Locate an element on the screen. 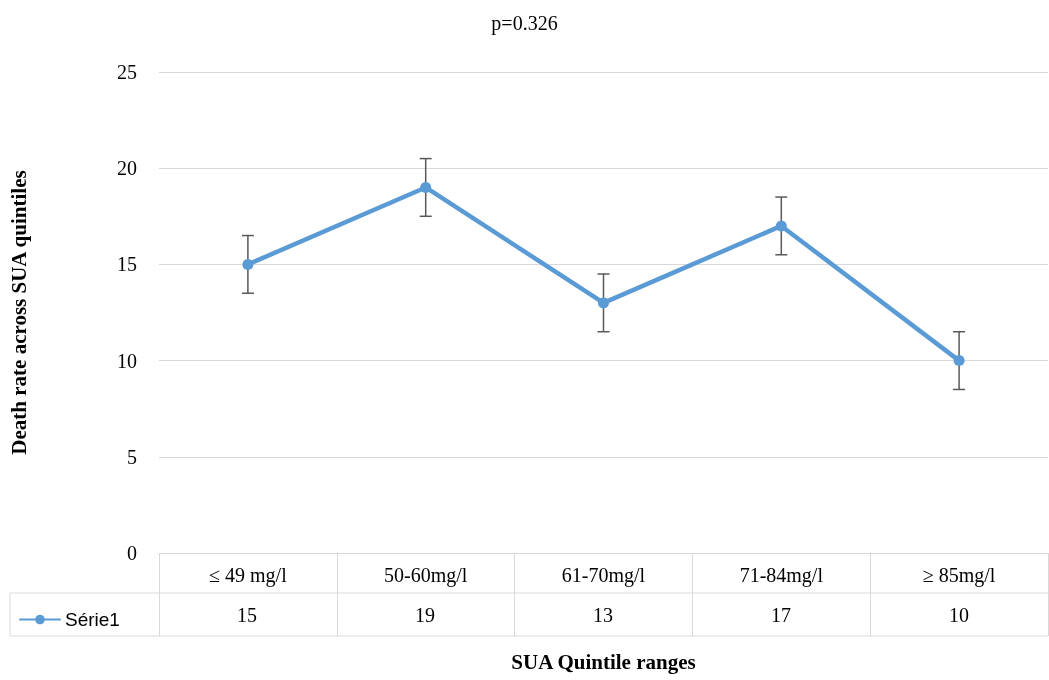 The height and width of the screenshot is (680, 1049). x-tick-label: 50-60mg/l is located at coordinates (426, 575).